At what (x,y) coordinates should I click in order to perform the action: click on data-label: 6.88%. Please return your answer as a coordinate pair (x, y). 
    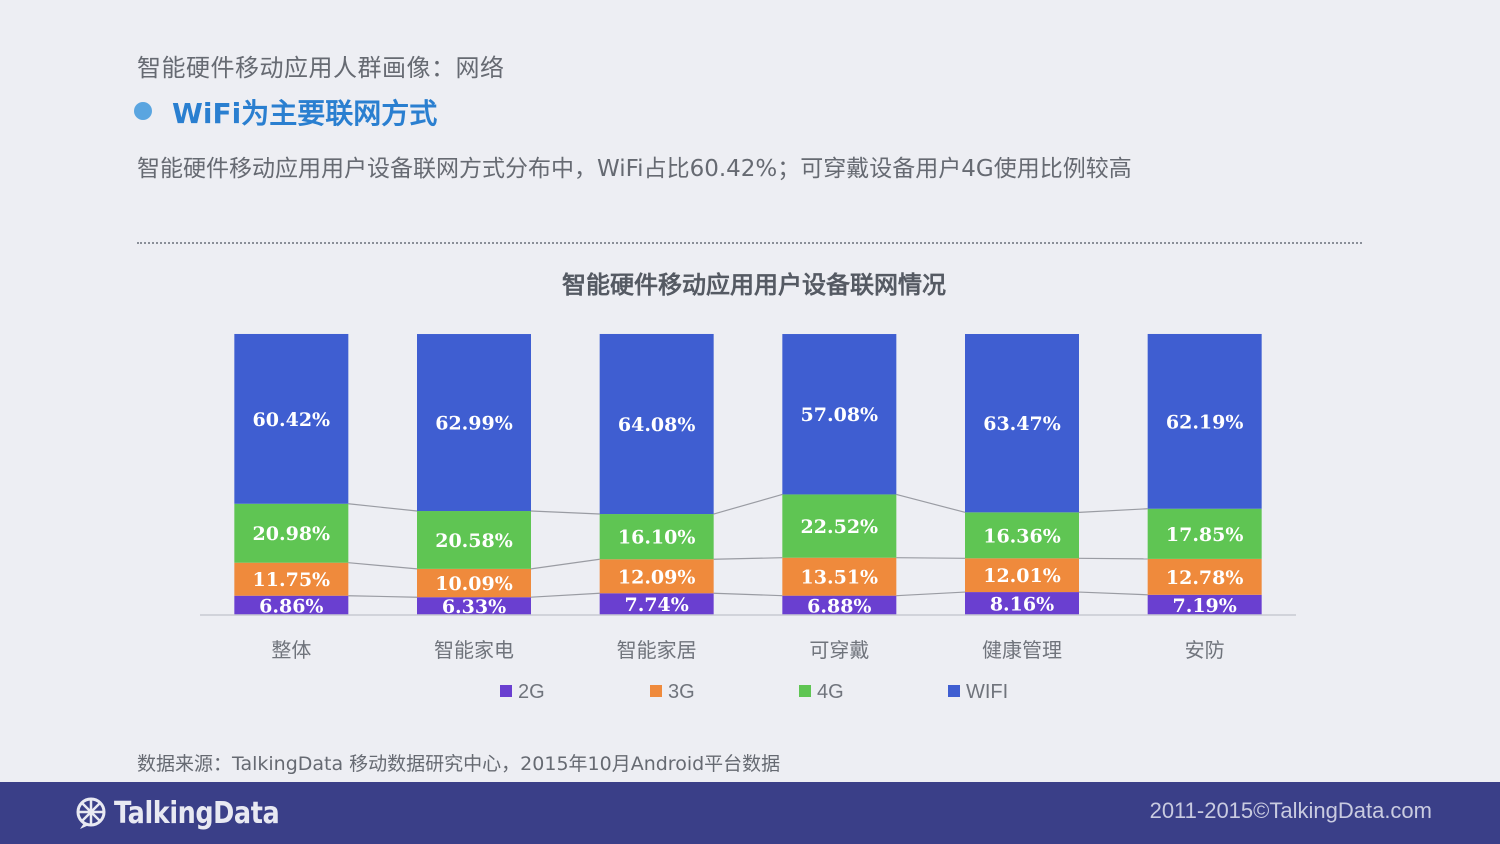
    Looking at the image, I should click on (839, 606).